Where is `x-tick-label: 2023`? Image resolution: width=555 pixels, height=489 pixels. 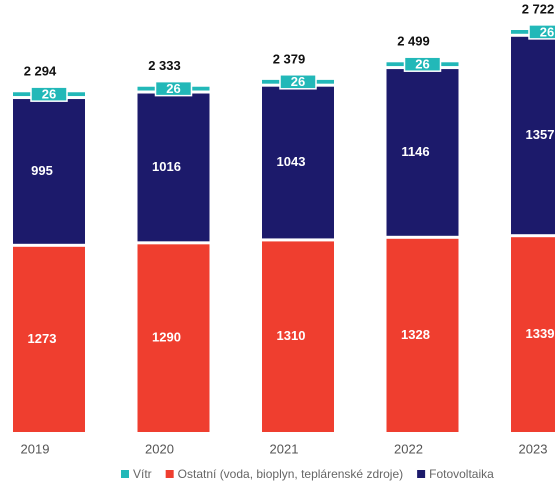
x-tick-label: 2023 is located at coordinates (533, 448).